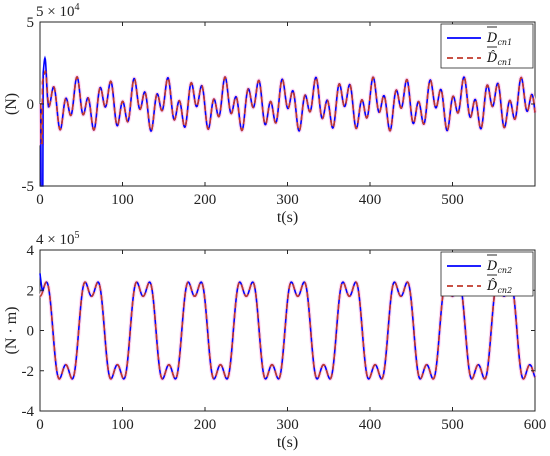 The width and height of the screenshot is (550, 456). I want to click on y-tick-label: -2, so click(28, 372).